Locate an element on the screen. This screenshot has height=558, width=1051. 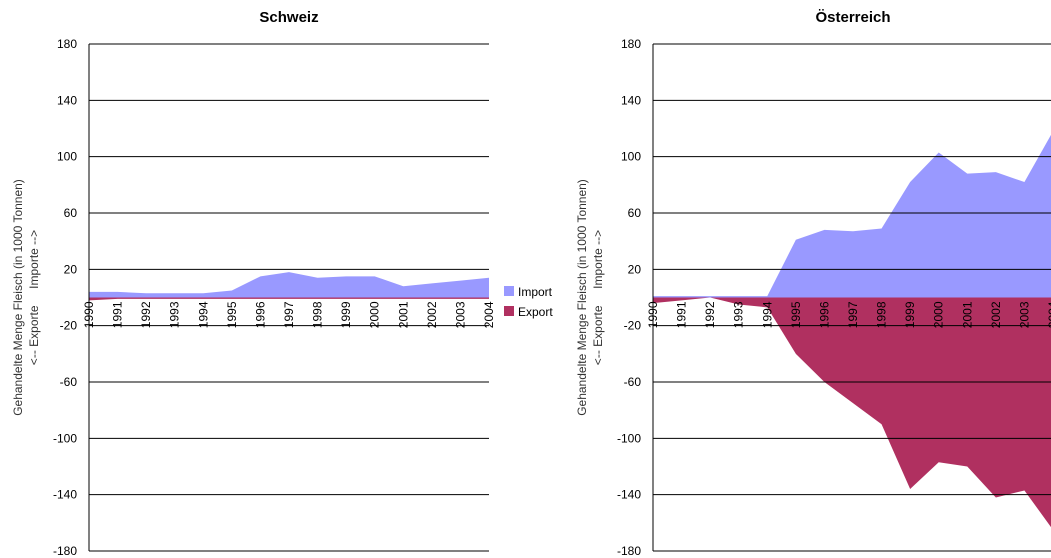
legend-swatch-export is located at coordinates (509, 311).